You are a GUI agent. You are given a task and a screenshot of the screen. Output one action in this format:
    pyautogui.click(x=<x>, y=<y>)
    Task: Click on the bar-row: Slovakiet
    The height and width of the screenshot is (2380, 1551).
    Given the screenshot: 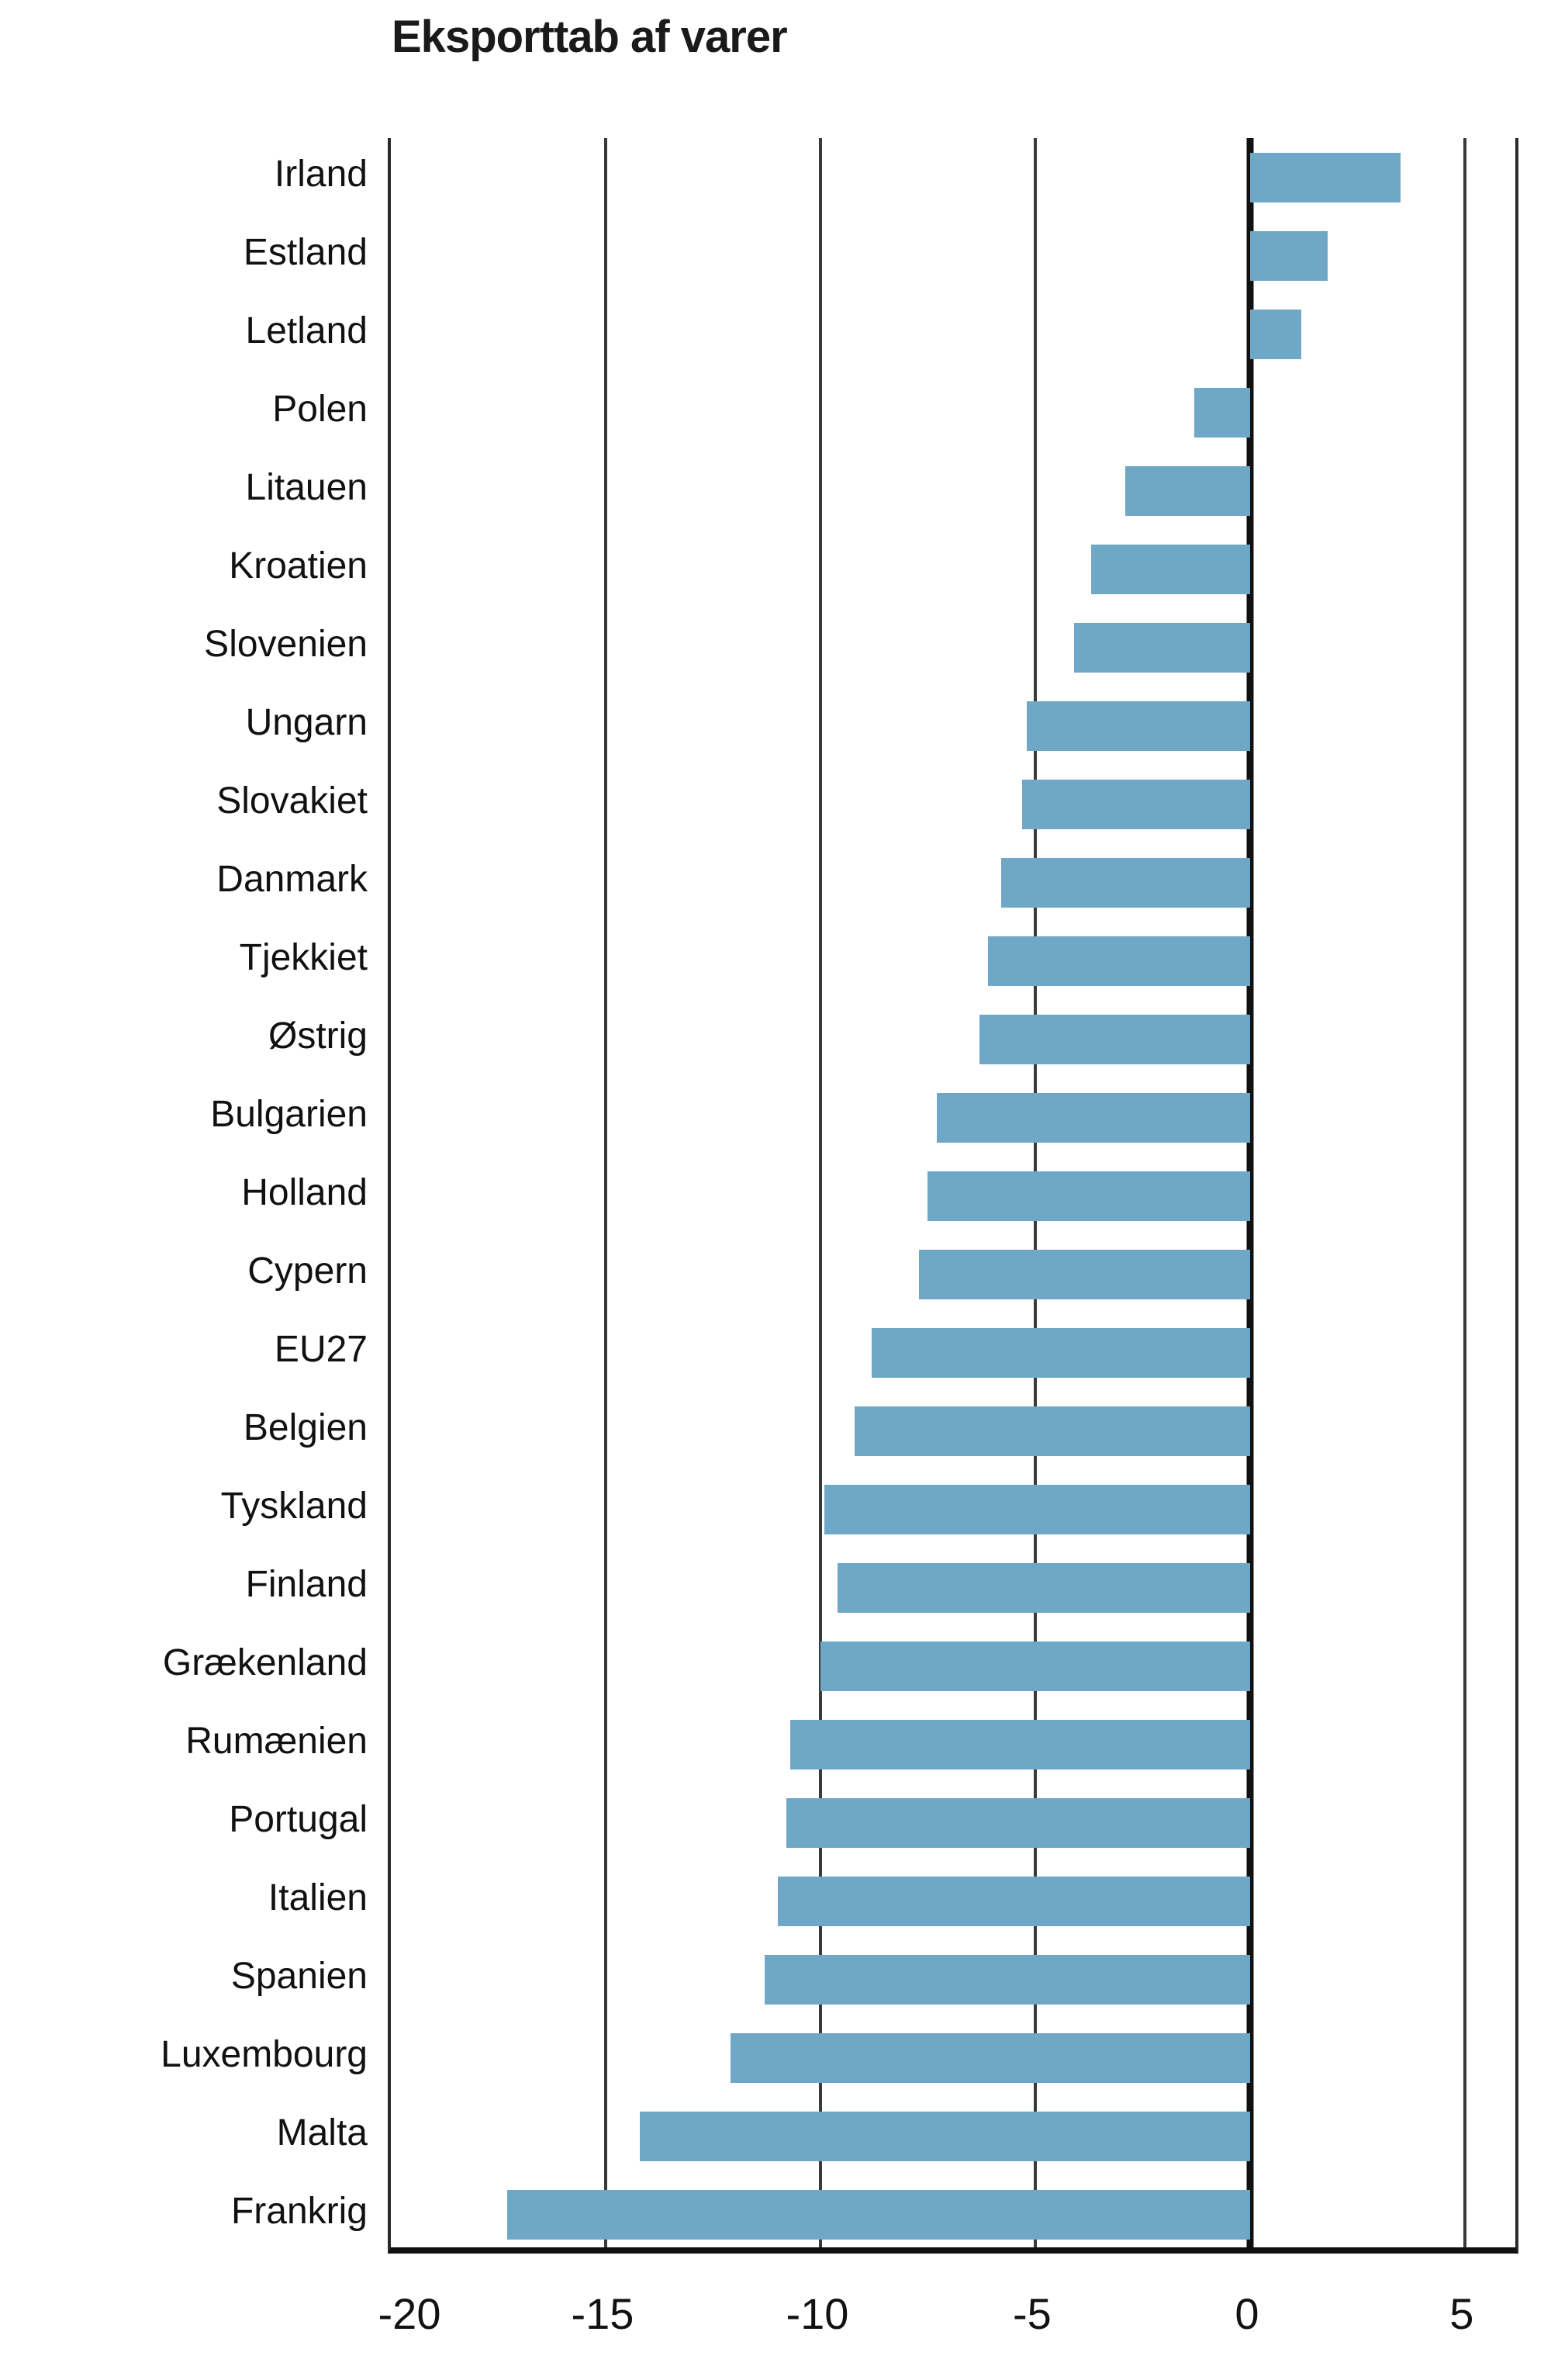 What is the action you would take?
    pyautogui.click(x=865, y=804)
    